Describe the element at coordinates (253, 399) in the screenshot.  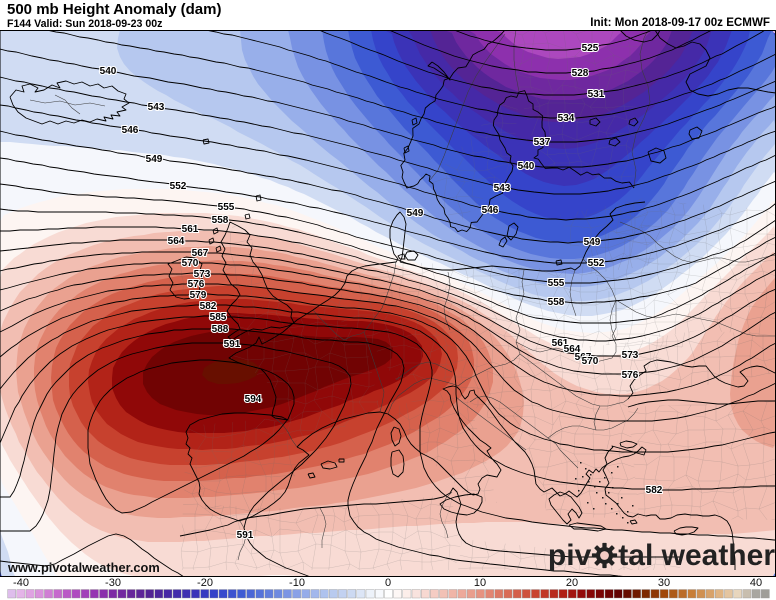
I see `svg-text: 594` at that location.